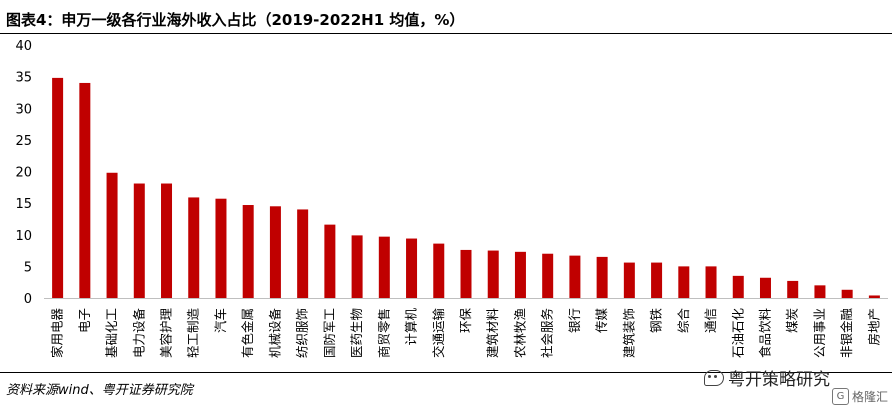 This screenshot has width=892, height=413. What do you see at coordinates (84, 320) in the screenshot?
I see `x-tick-label: 电子` at bounding box center [84, 320].